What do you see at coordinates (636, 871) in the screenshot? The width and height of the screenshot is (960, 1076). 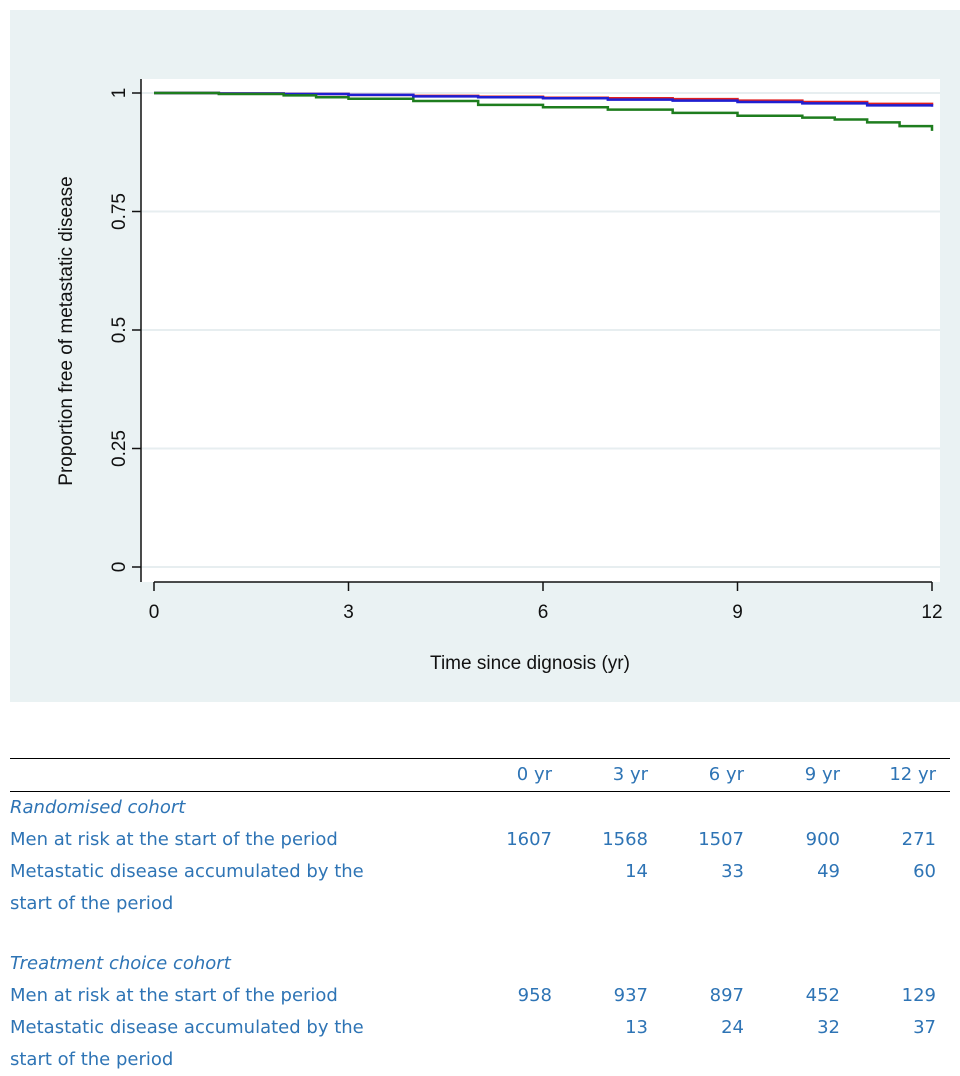 I see `metastatic-value: 14` at bounding box center [636, 871].